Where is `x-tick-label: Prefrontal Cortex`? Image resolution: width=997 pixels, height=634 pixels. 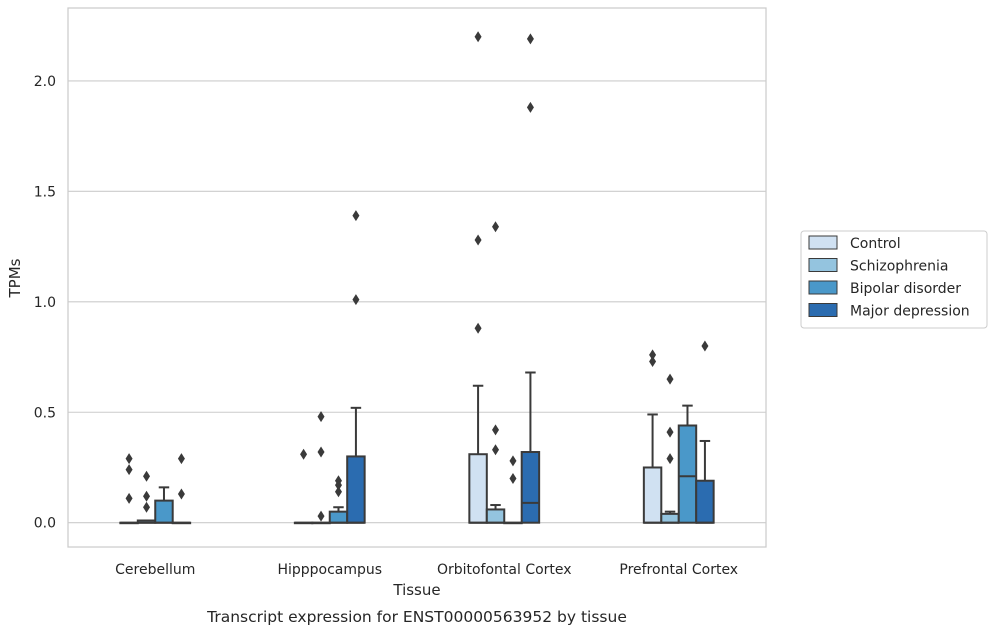 x-tick-label: Prefrontal Cortex is located at coordinates (678, 570).